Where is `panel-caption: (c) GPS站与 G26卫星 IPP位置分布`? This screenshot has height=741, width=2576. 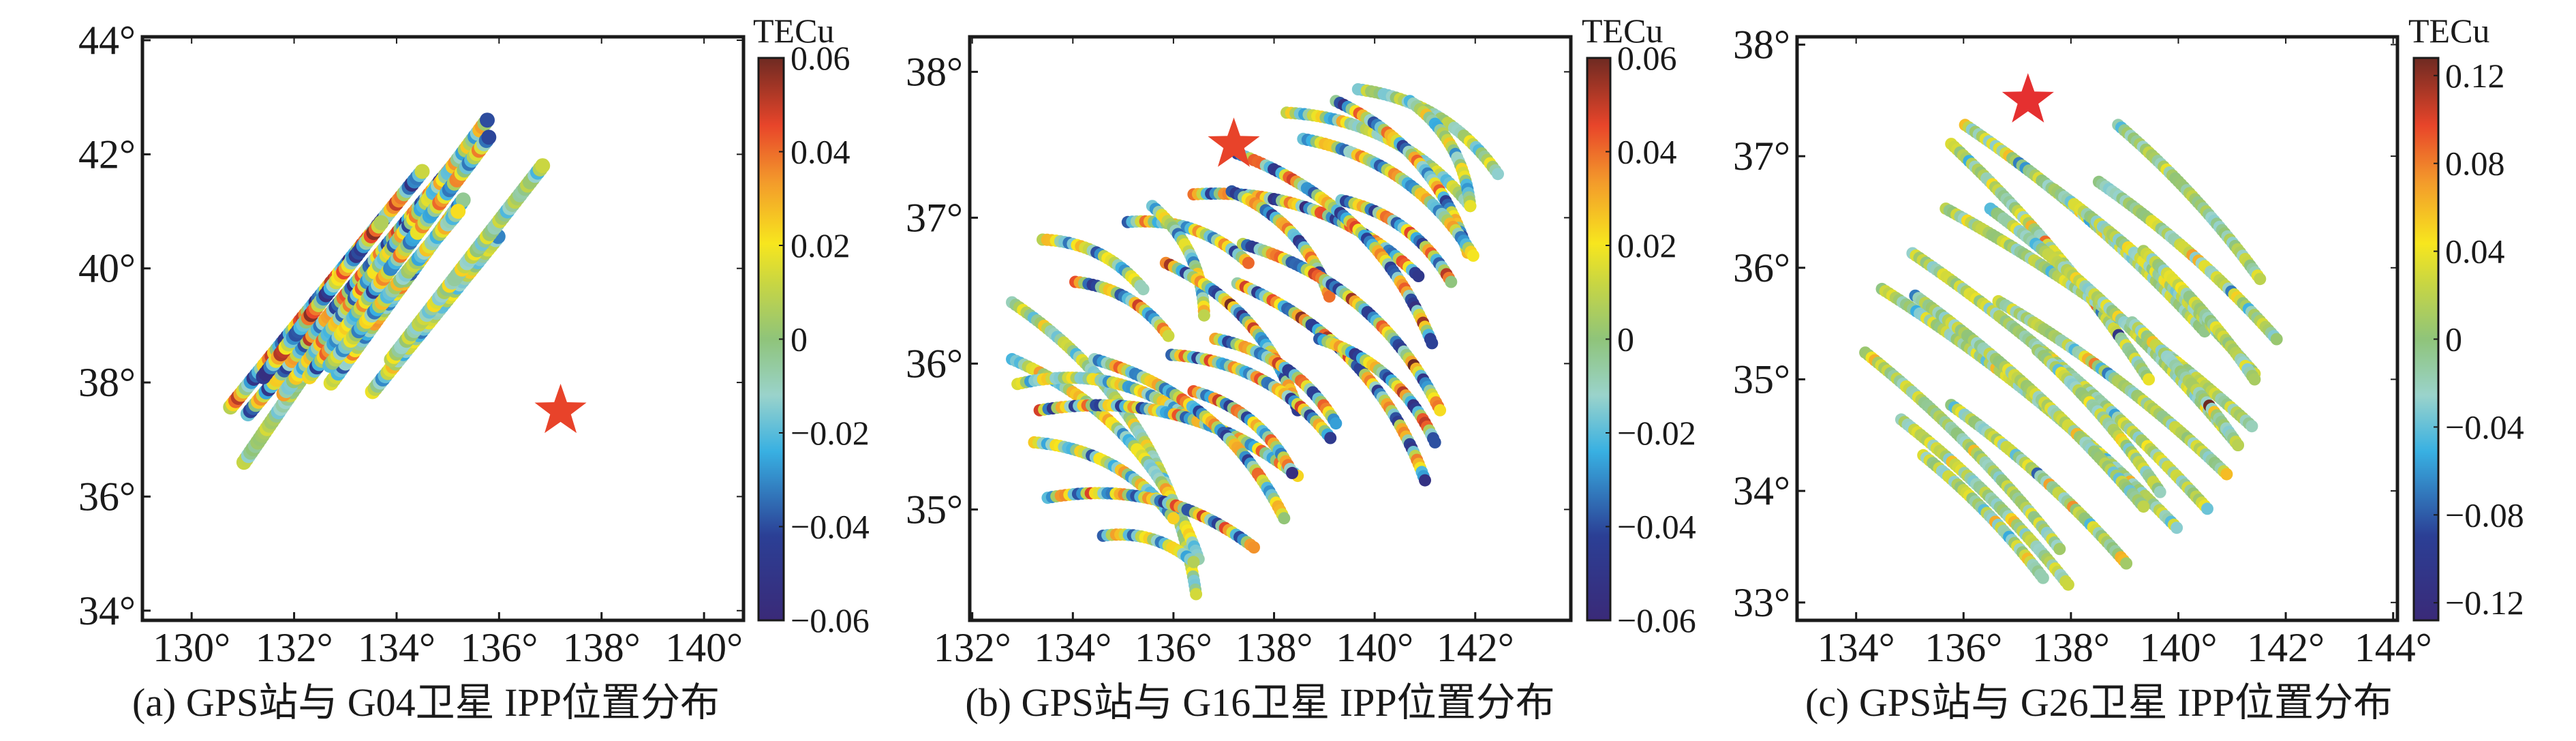 panel-caption: (c) GPS站与 G26卫星 IPP位置分布 is located at coordinates (2099, 702).